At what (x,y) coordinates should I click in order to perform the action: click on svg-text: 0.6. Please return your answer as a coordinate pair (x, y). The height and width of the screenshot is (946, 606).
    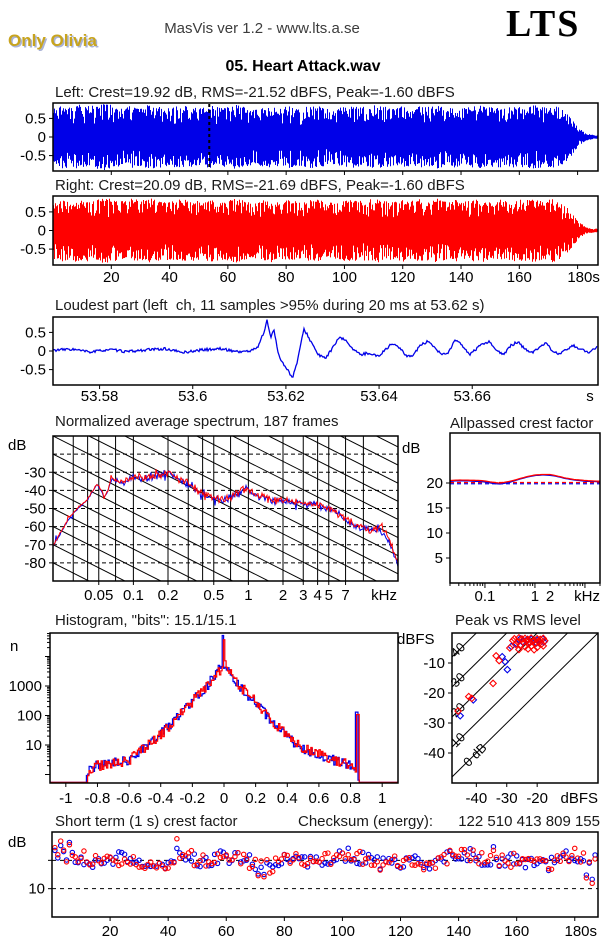
    Looking at the image, I should click on (318, 798).